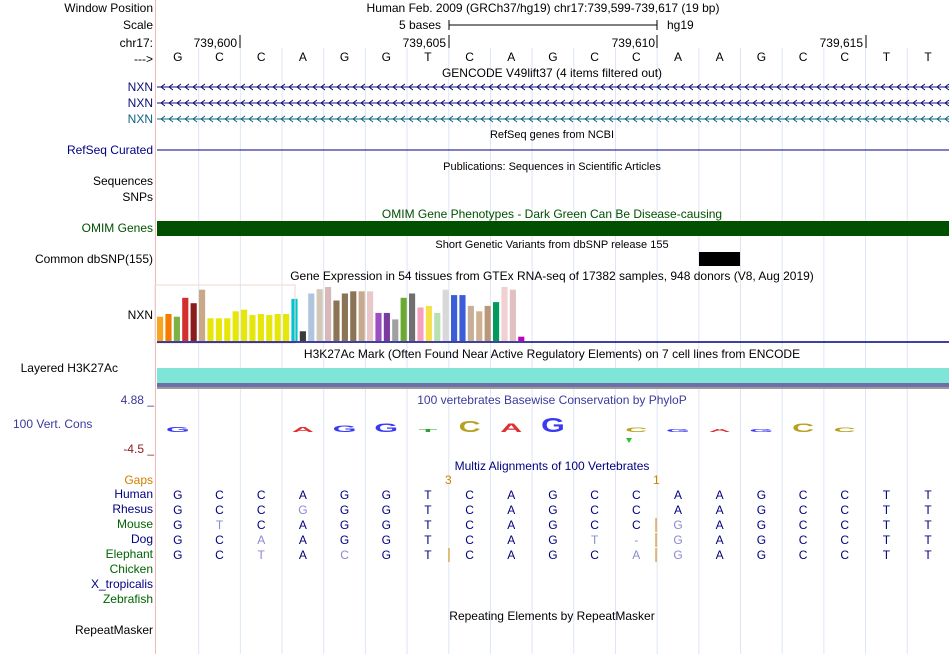 The image size is (950, 654). Describe the element at coordinates (656, 480) in the screenshot. I see `gap-count: 1` at that location.